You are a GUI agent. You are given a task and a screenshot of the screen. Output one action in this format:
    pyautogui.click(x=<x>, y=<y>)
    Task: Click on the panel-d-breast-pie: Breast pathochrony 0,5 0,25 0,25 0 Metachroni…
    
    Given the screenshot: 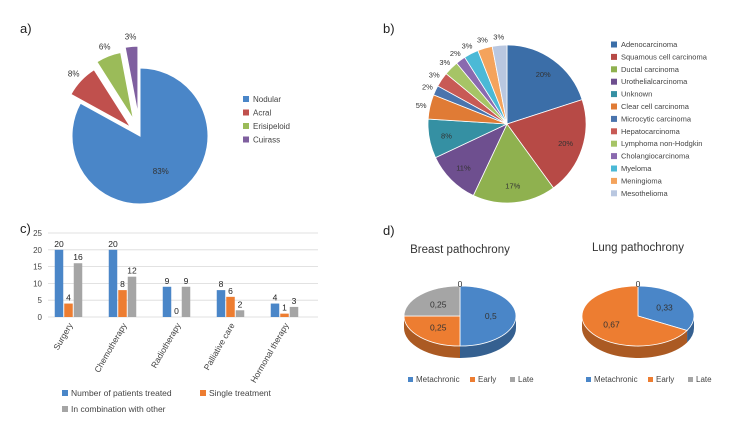 What is the action you would take?
    pyautogui.click(x=468, y=314)
    